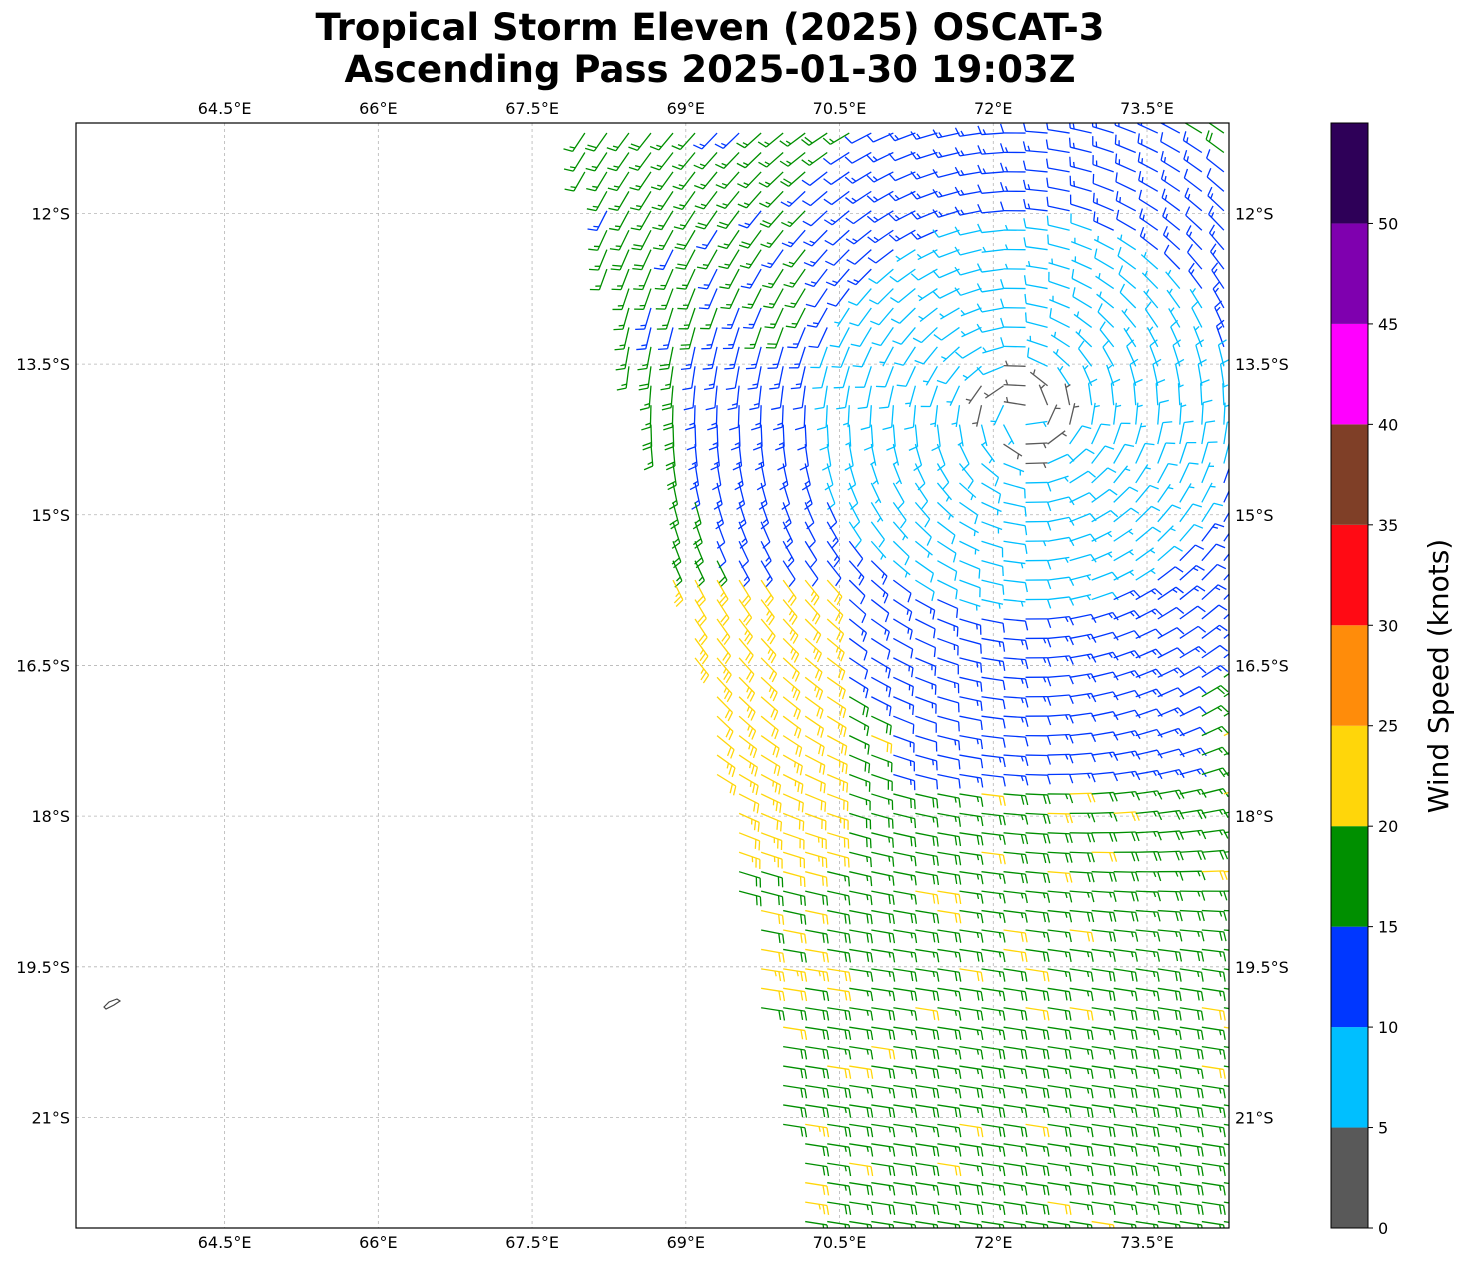  Describe the element at coordinates (710, 27) in the screenshot. I see `chart-title-line-1: Tropical Storm Eleven (2025) OSCAT-3` at that location.